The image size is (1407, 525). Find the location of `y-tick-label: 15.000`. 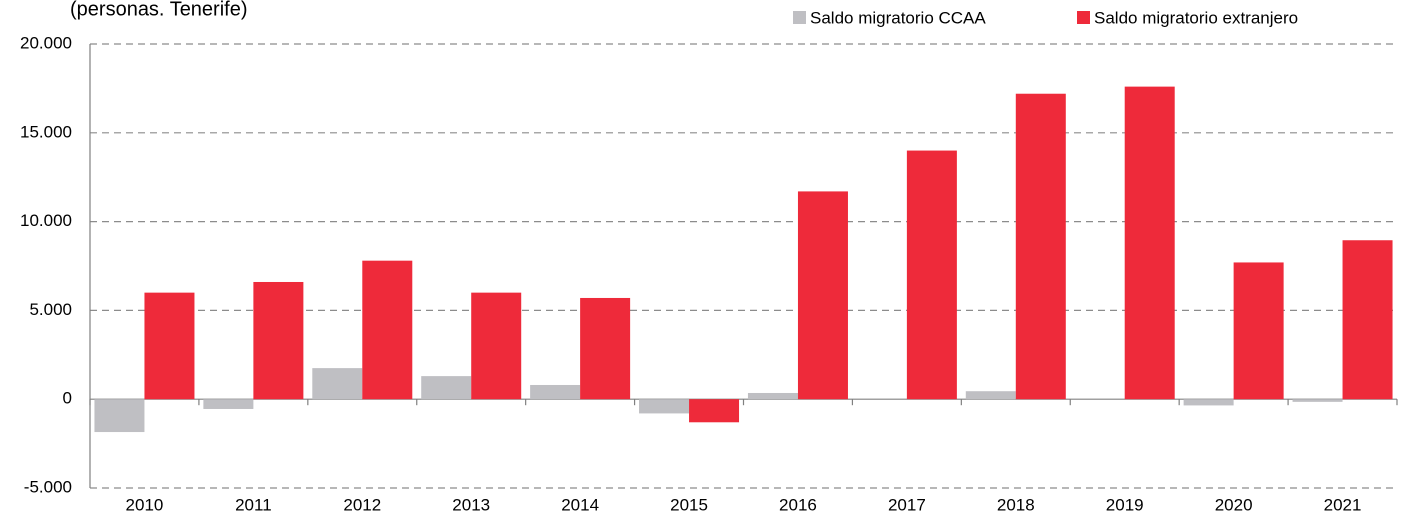

y-tick-label: 15.000 is located at coordinates (46, 131).